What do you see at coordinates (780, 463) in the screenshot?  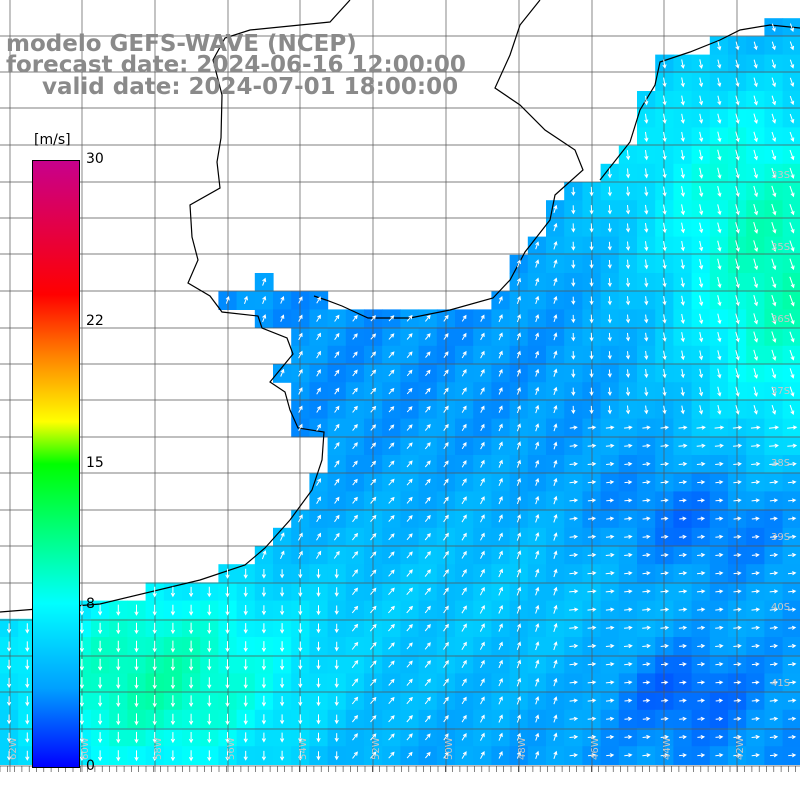 I see `latitude-label: 38S` at bounding box center [780, 463].